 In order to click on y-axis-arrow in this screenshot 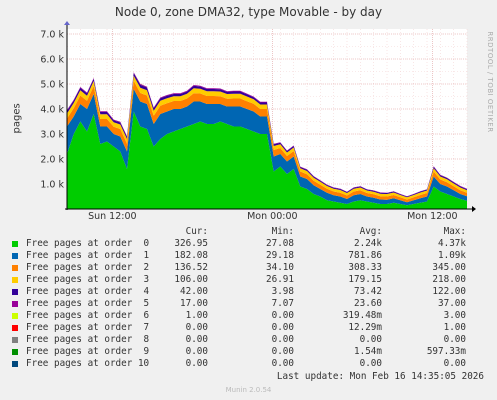, I will do `click(67, 23)`.